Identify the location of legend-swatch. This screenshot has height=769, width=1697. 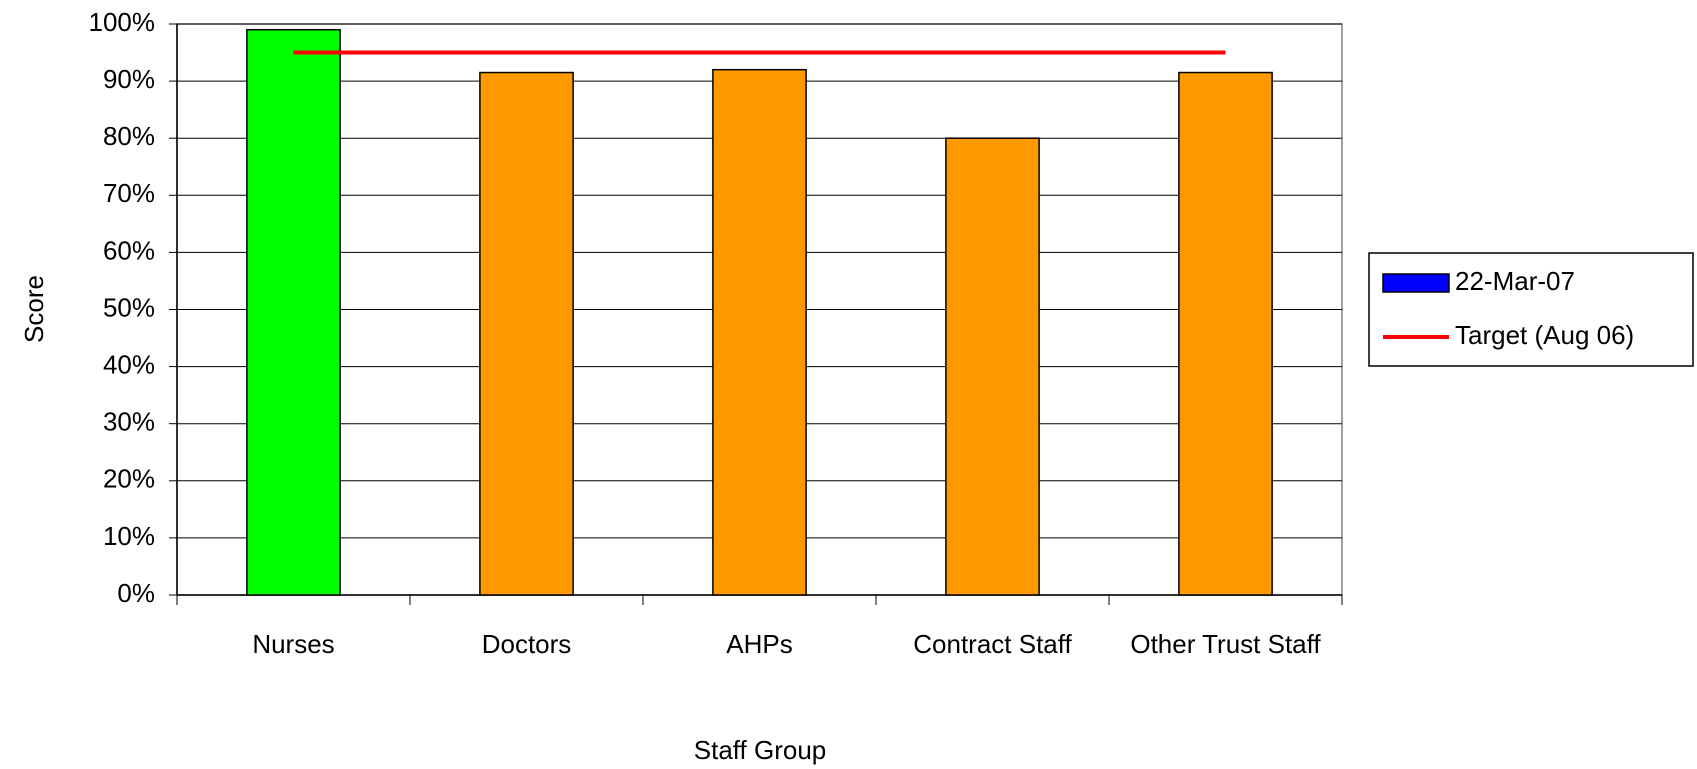
(1416, 283).